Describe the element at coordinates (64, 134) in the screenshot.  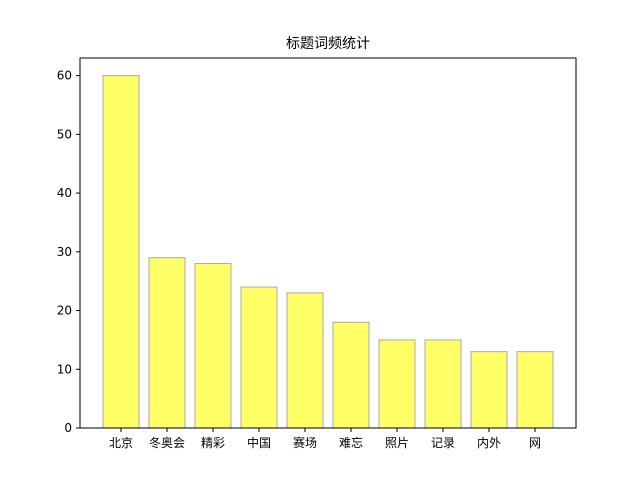
I see `y-tick-label: 50` at that location.